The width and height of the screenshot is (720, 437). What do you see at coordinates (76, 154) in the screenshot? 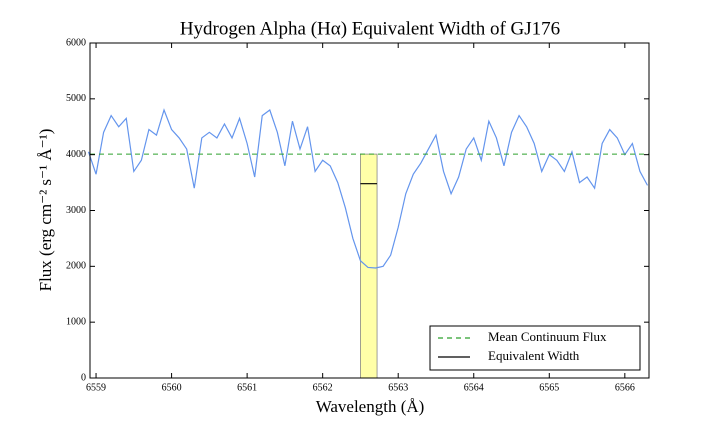
I see `y-tick-label: 4000` at bounding box center [76, 154].